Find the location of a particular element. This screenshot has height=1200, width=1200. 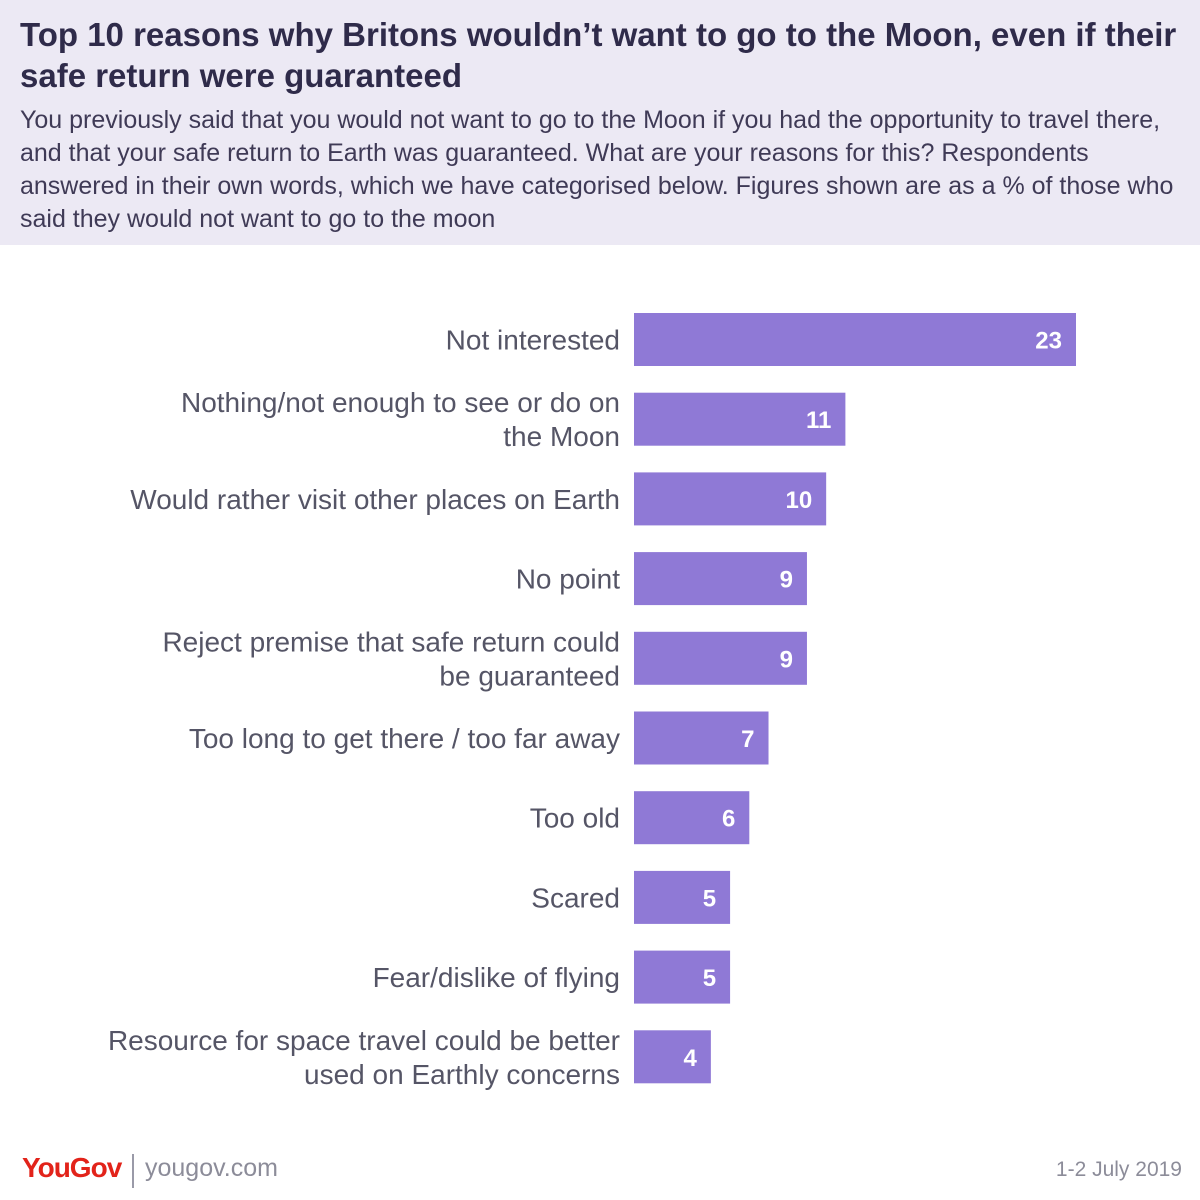

category-label: Scared is located at coordinates (575, 897).